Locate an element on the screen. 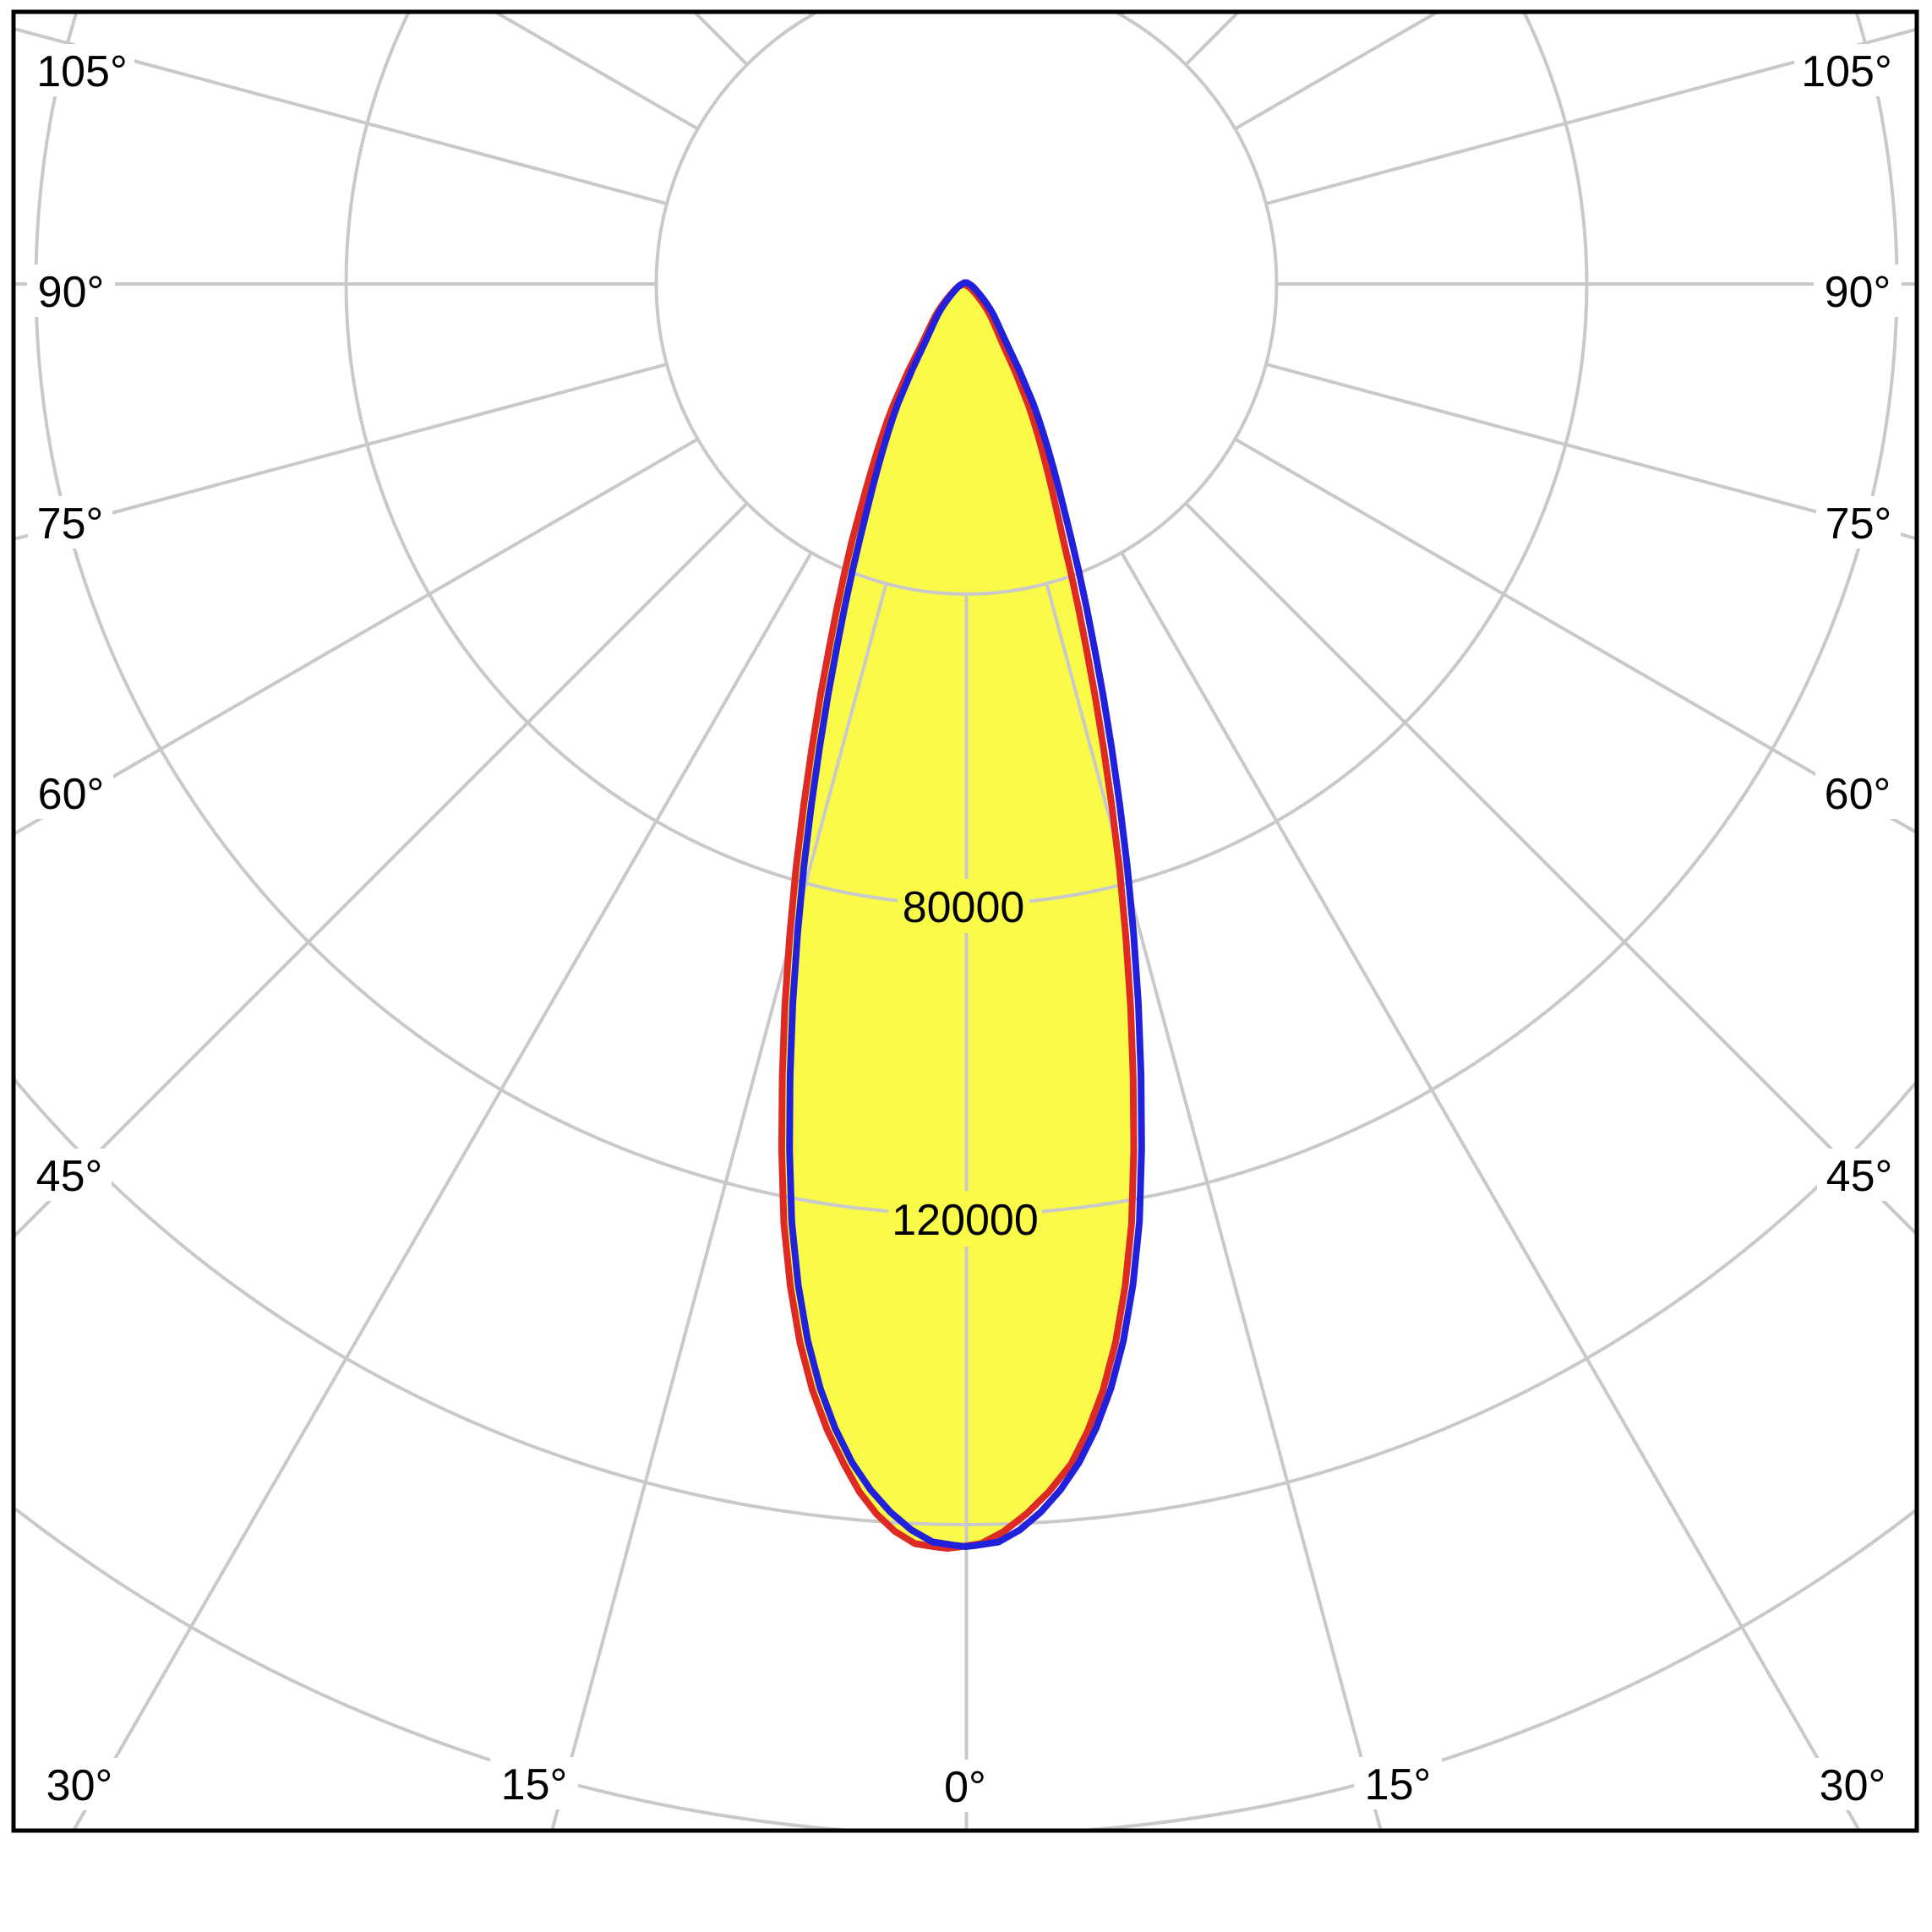 The height and width of the screenshot is (1932, 1932). svg-text: 80000 is located at coordinates (964, 907).